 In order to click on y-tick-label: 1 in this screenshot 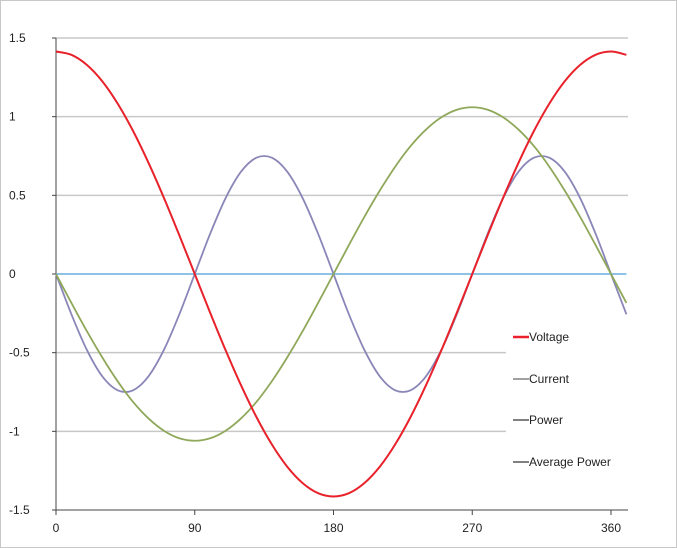, I will do `click(12, 117)`.